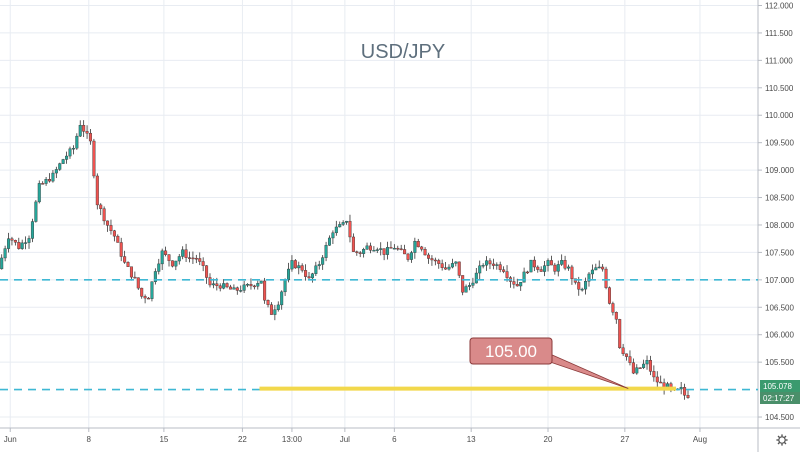 This screenshot has height=457, width=800. What do you see at coordinates (779, 5) in the screenshot?
I see `y-tick-label: 112.000` at bounding box center [779, 5].